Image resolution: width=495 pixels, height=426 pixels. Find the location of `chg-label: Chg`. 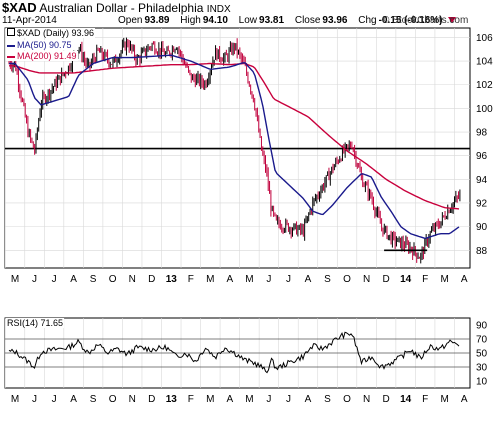

chg-label: Chg is located at coordinates (367, 20).